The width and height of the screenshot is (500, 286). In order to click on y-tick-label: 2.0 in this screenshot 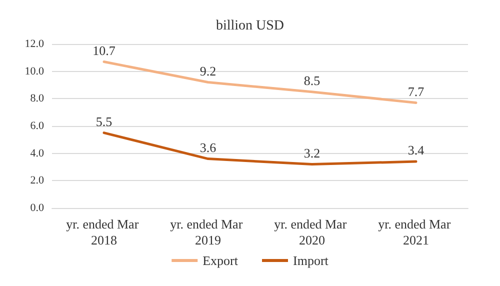, I will do `click(37, 180)`.